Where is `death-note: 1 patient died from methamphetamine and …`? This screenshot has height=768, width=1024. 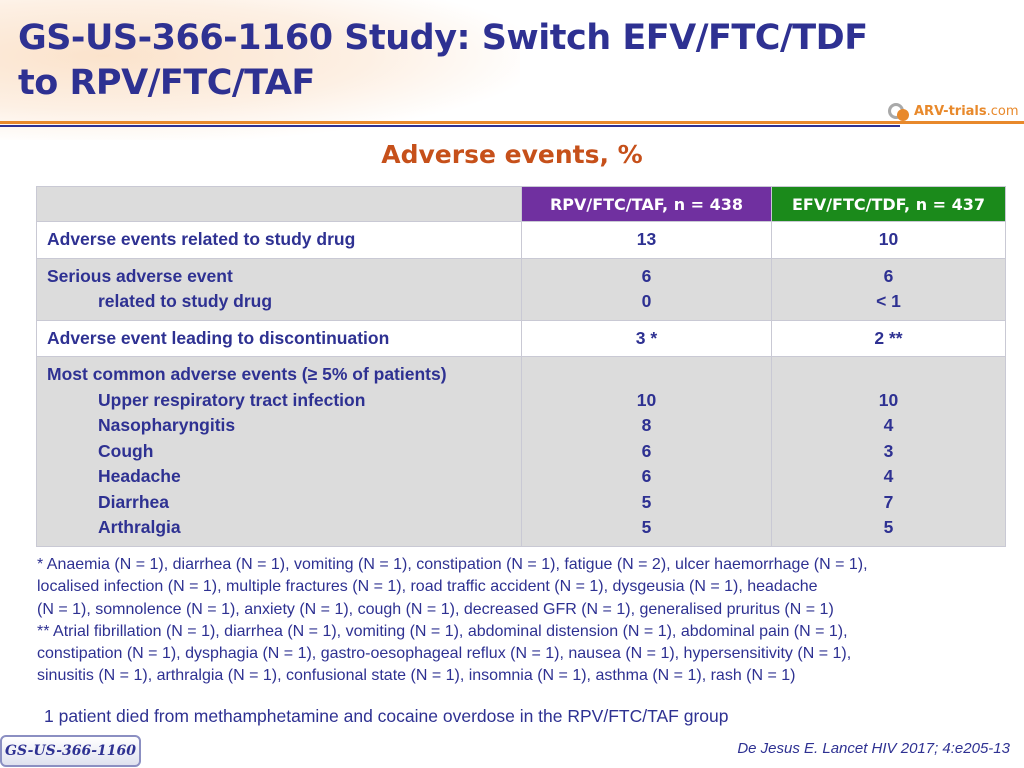 death-note: 1 patient died from methamphetamine and … is located at coordinates (386, 716).